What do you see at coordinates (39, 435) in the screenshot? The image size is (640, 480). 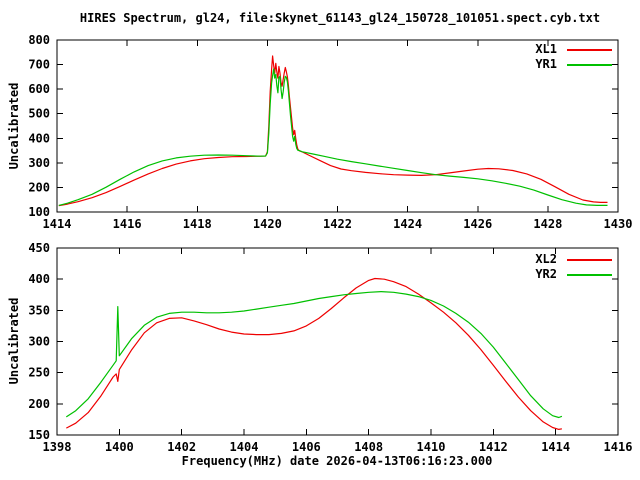 I see `y-tick-label: 150` at bounding box center [39, 435].